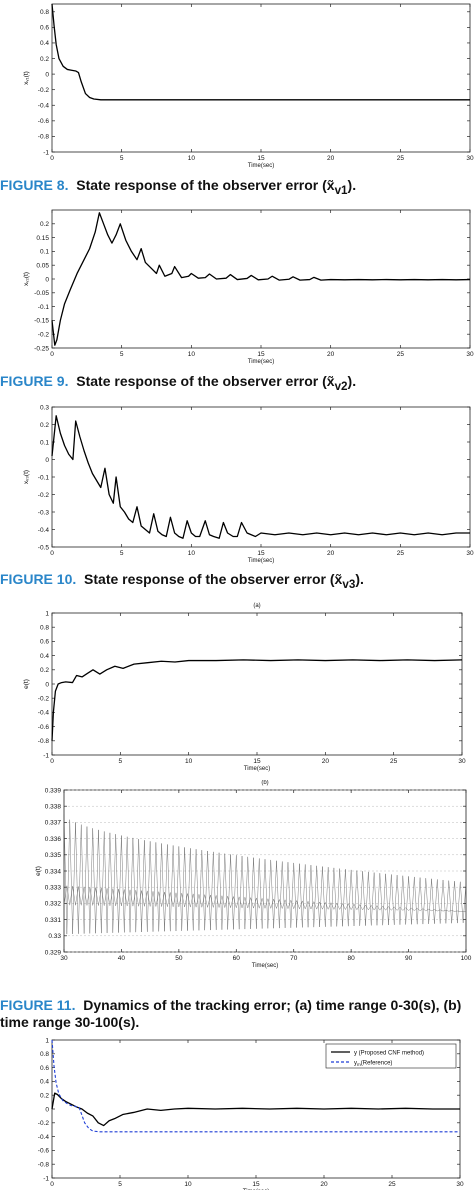  Describe the element at coordinates (349, 584) in the screenshot. I see `fig10-sub: v3` at that location.